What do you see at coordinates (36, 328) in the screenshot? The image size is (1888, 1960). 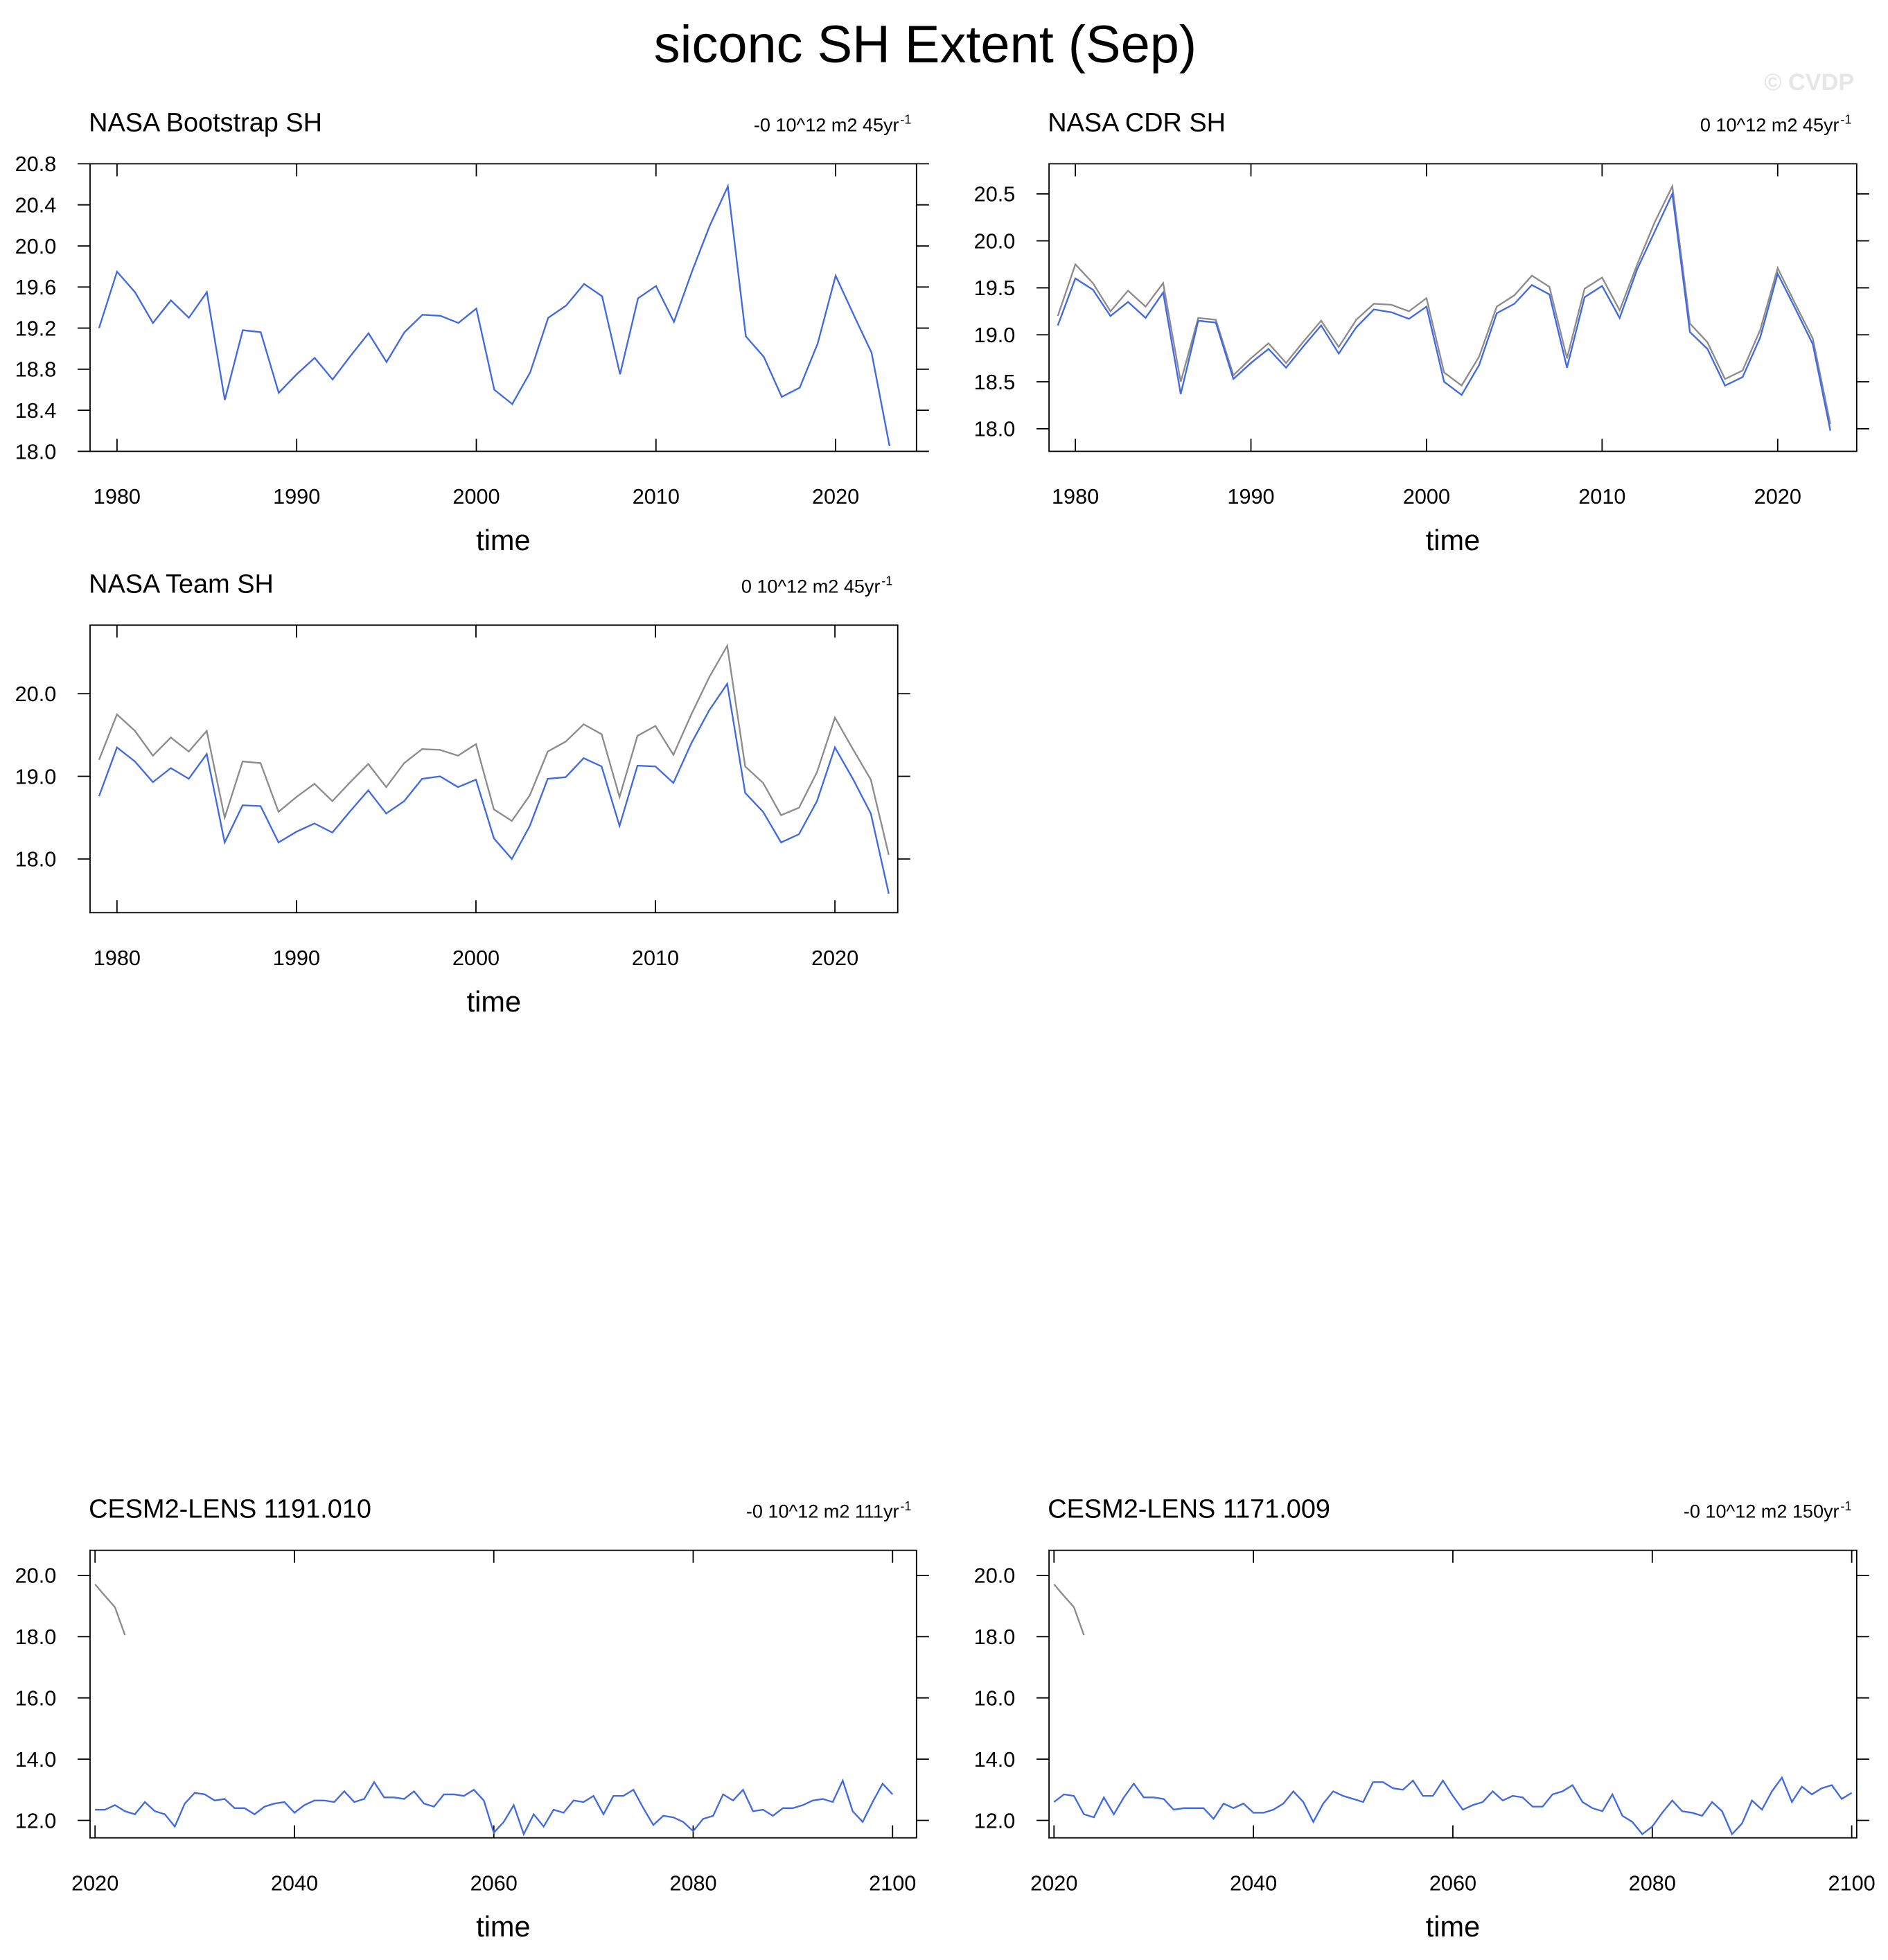 I see `y-tick-label: 19.2` at bounding box center [36, 328].